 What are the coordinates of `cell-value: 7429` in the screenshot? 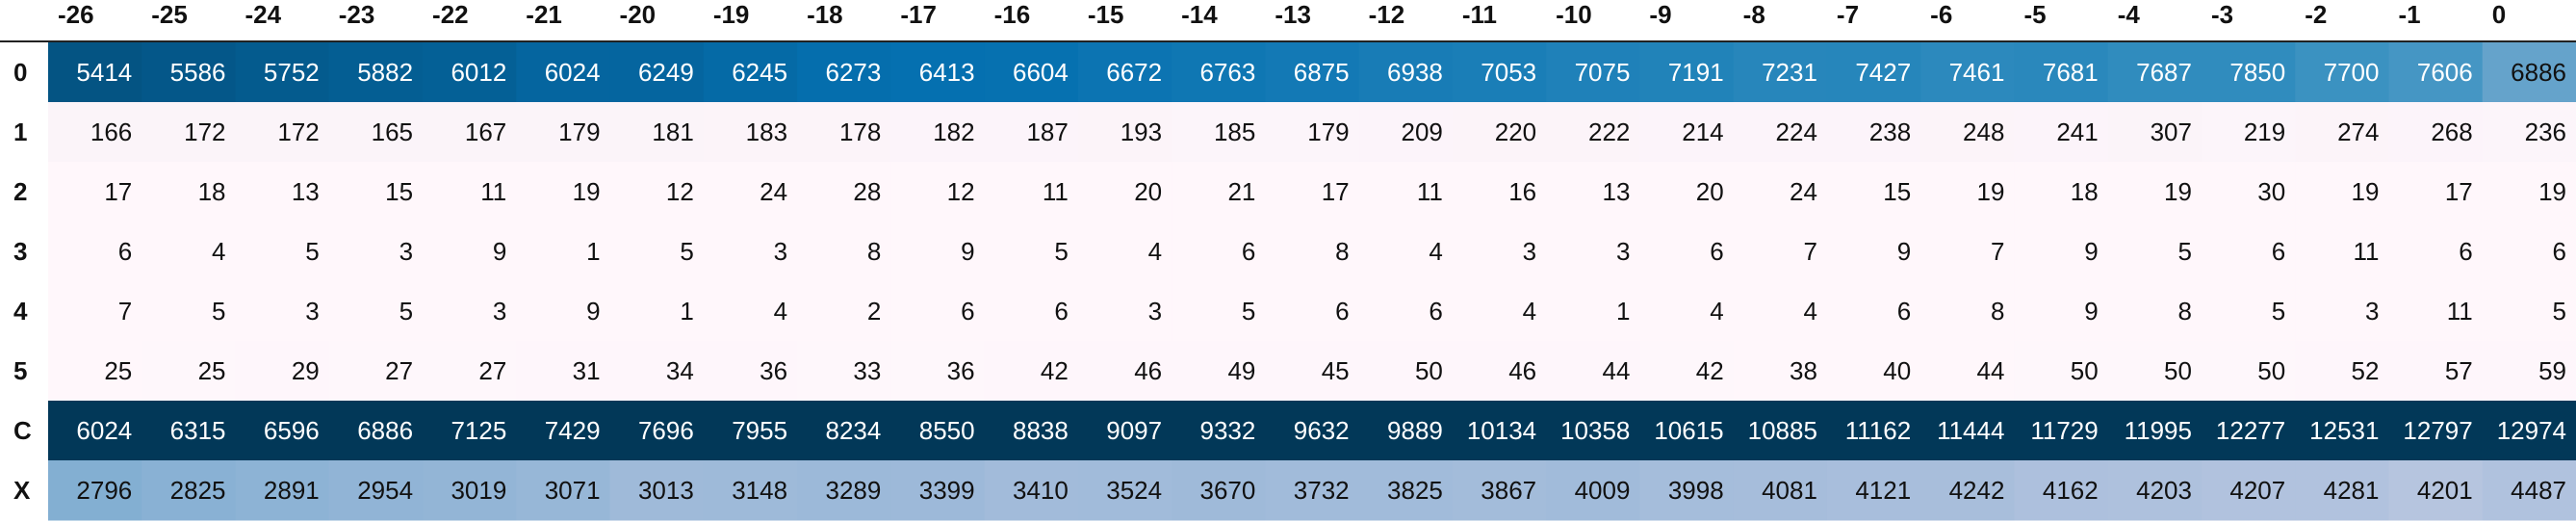 It's located at (573, 430).